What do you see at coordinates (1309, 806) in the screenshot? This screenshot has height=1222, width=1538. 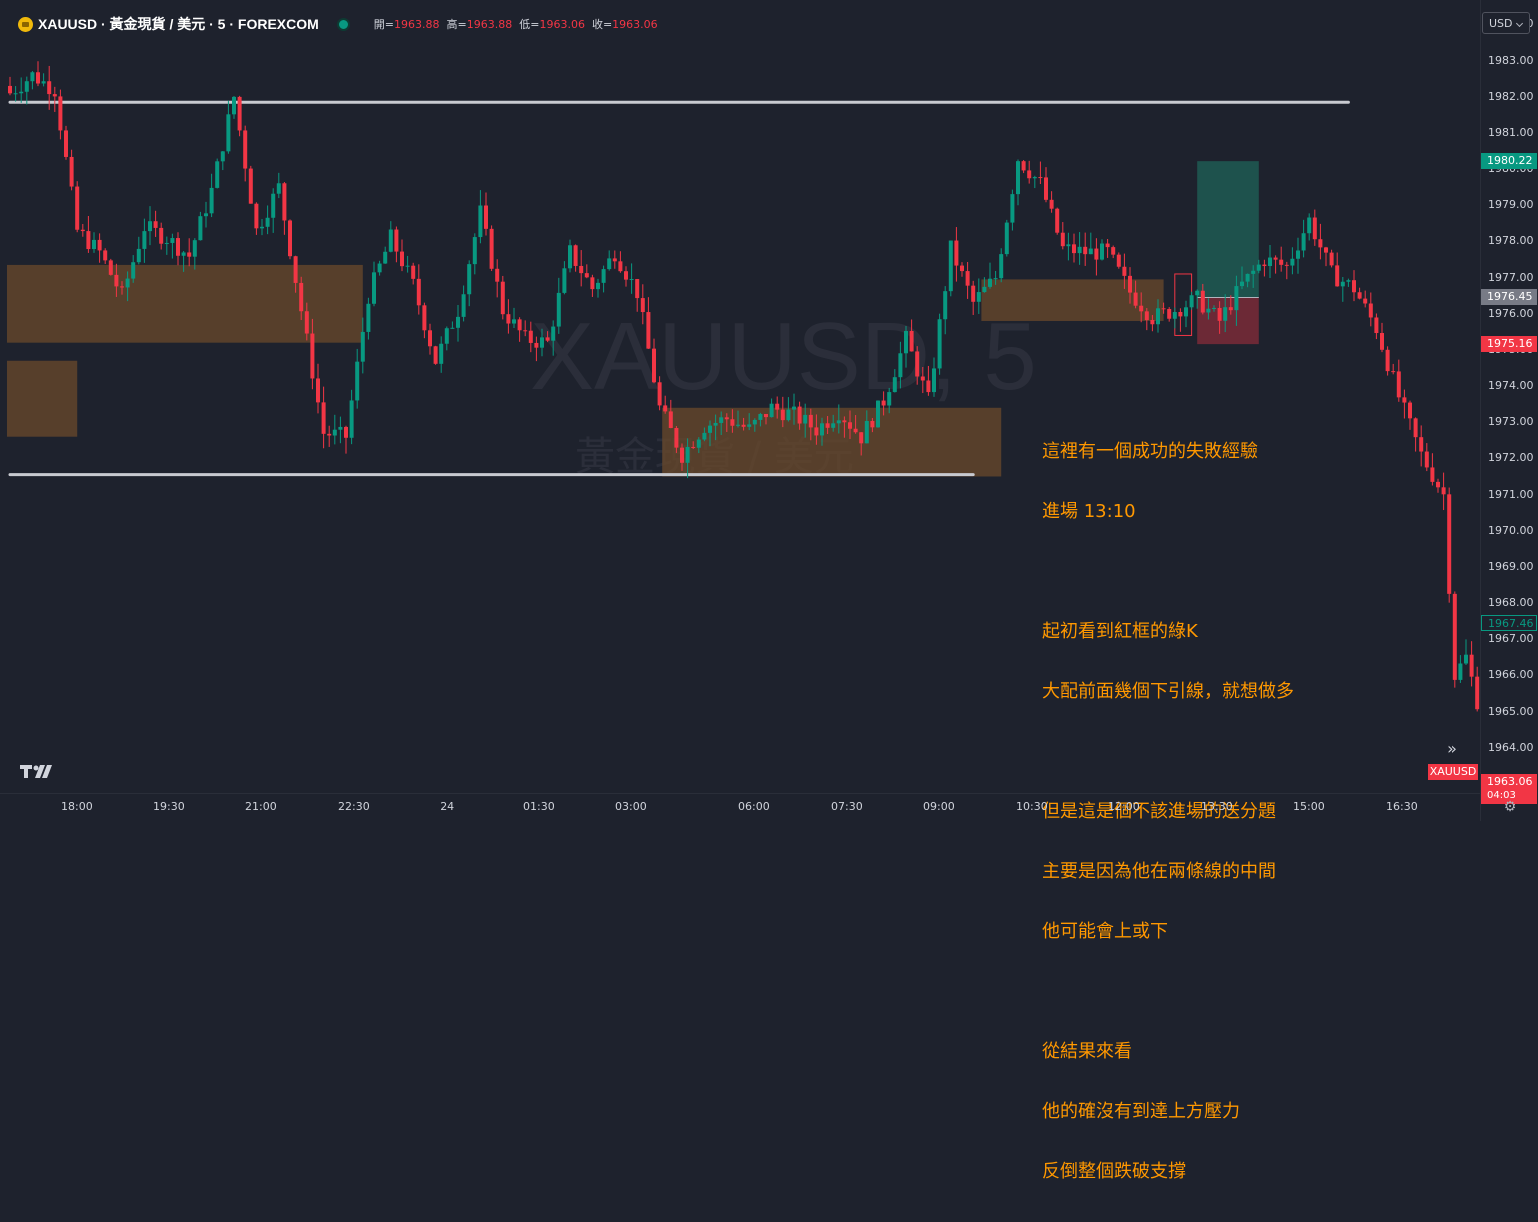 I see `time-tick-label: 15:00` at bounding box center [1309, 806].